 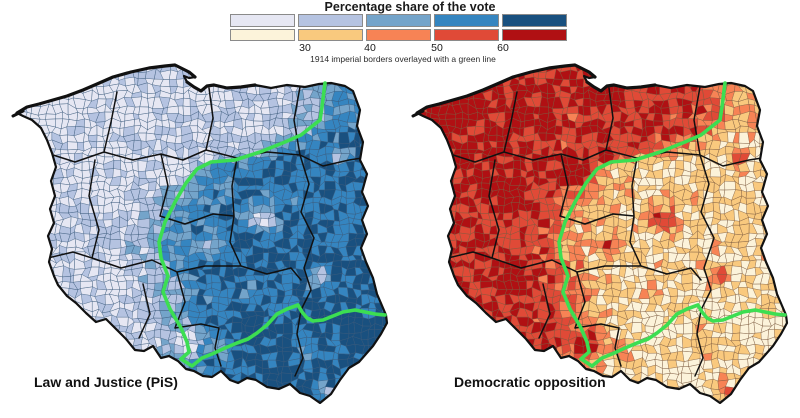 I want to click on pis-map-label: Law and Justice (PiS), so click(x=106, y=382).